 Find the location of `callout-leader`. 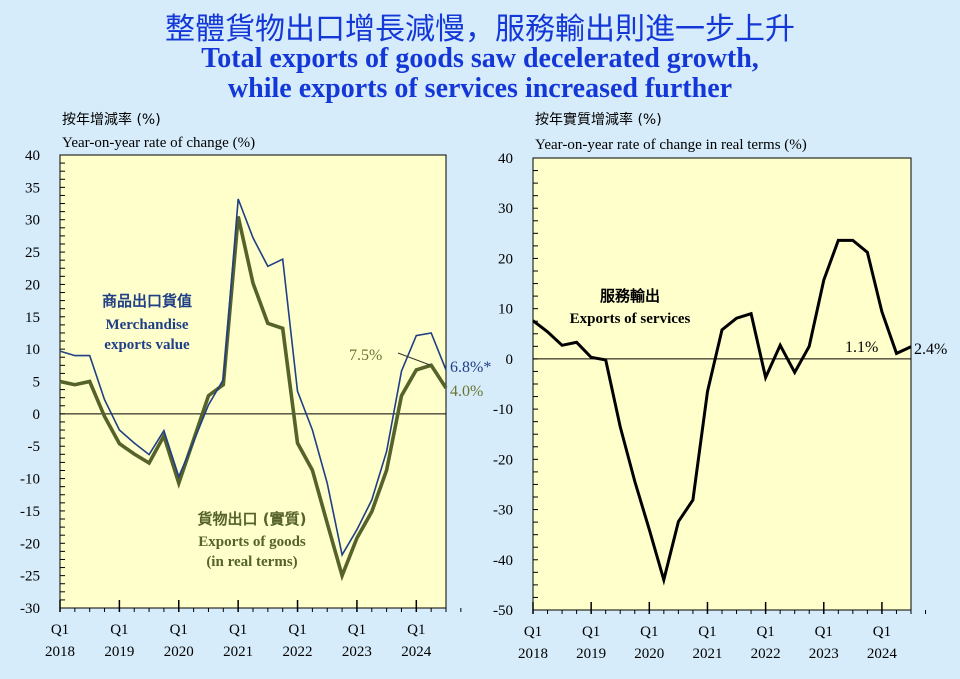

callout-leader is located at coordinates (414, 359).